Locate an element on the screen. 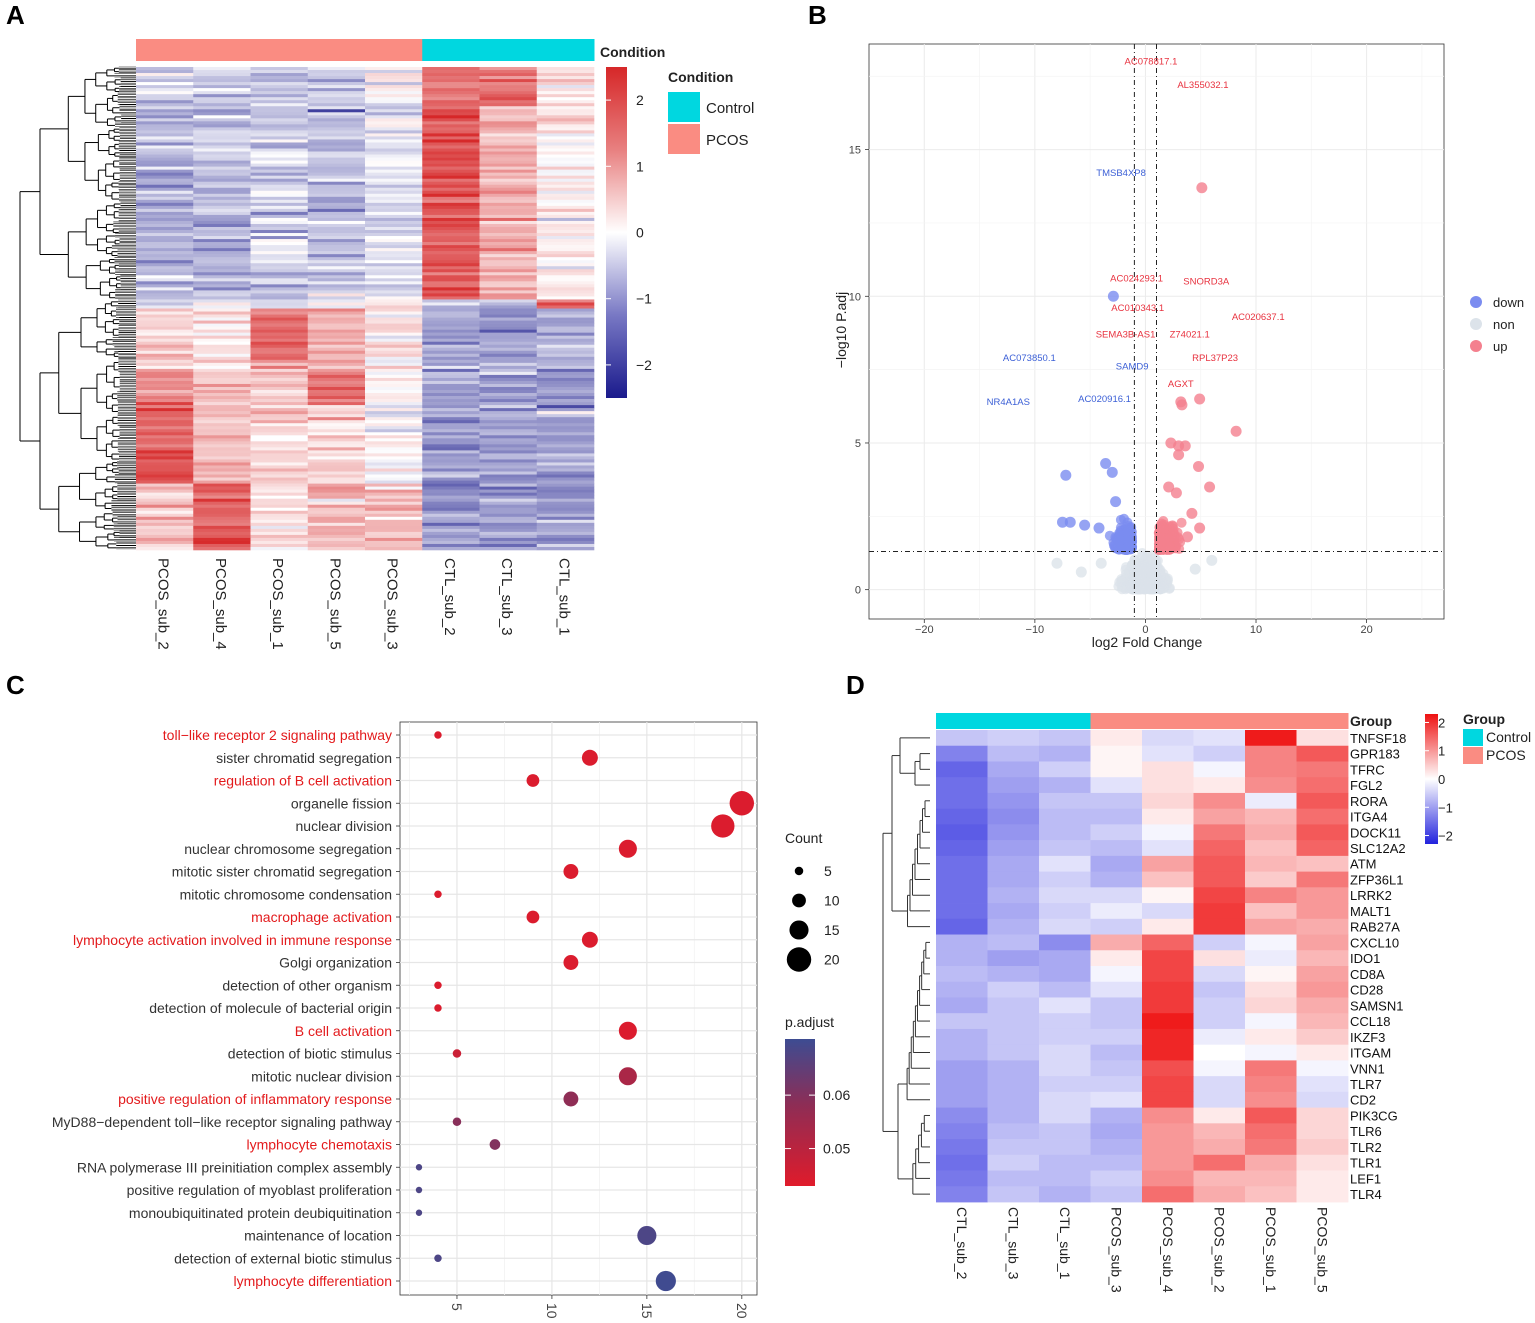 This screenshot has height=1323, width=1535. panel-a-column-label: CTL_sub_3 is located at coordinates (506, 597).